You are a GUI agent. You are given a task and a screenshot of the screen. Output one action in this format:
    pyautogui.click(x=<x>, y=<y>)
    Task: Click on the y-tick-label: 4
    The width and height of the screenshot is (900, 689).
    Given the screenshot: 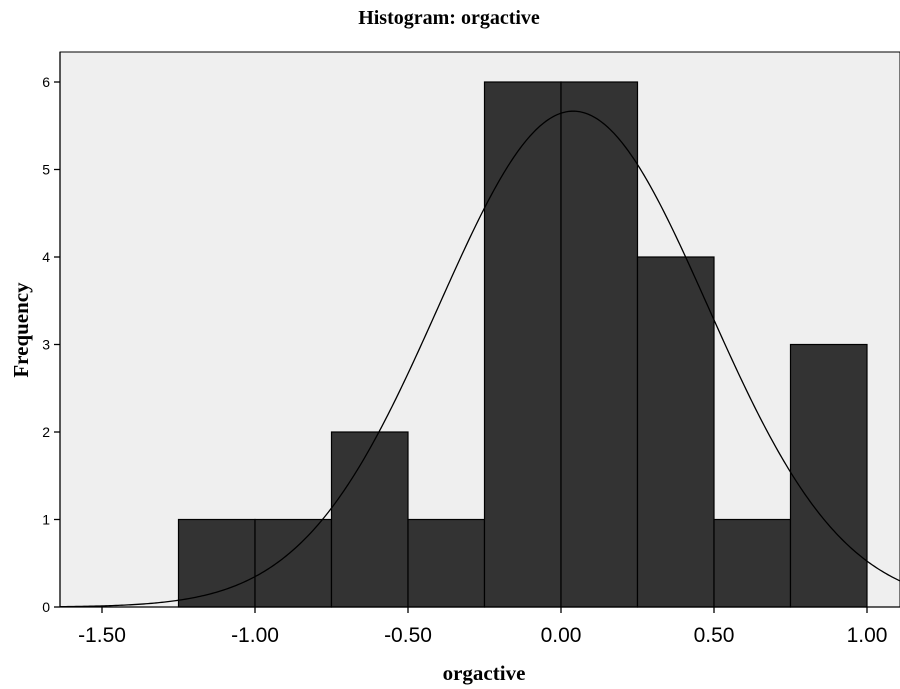 What is the action you would take?
    pyautogui.click(x=46, y=257)
    